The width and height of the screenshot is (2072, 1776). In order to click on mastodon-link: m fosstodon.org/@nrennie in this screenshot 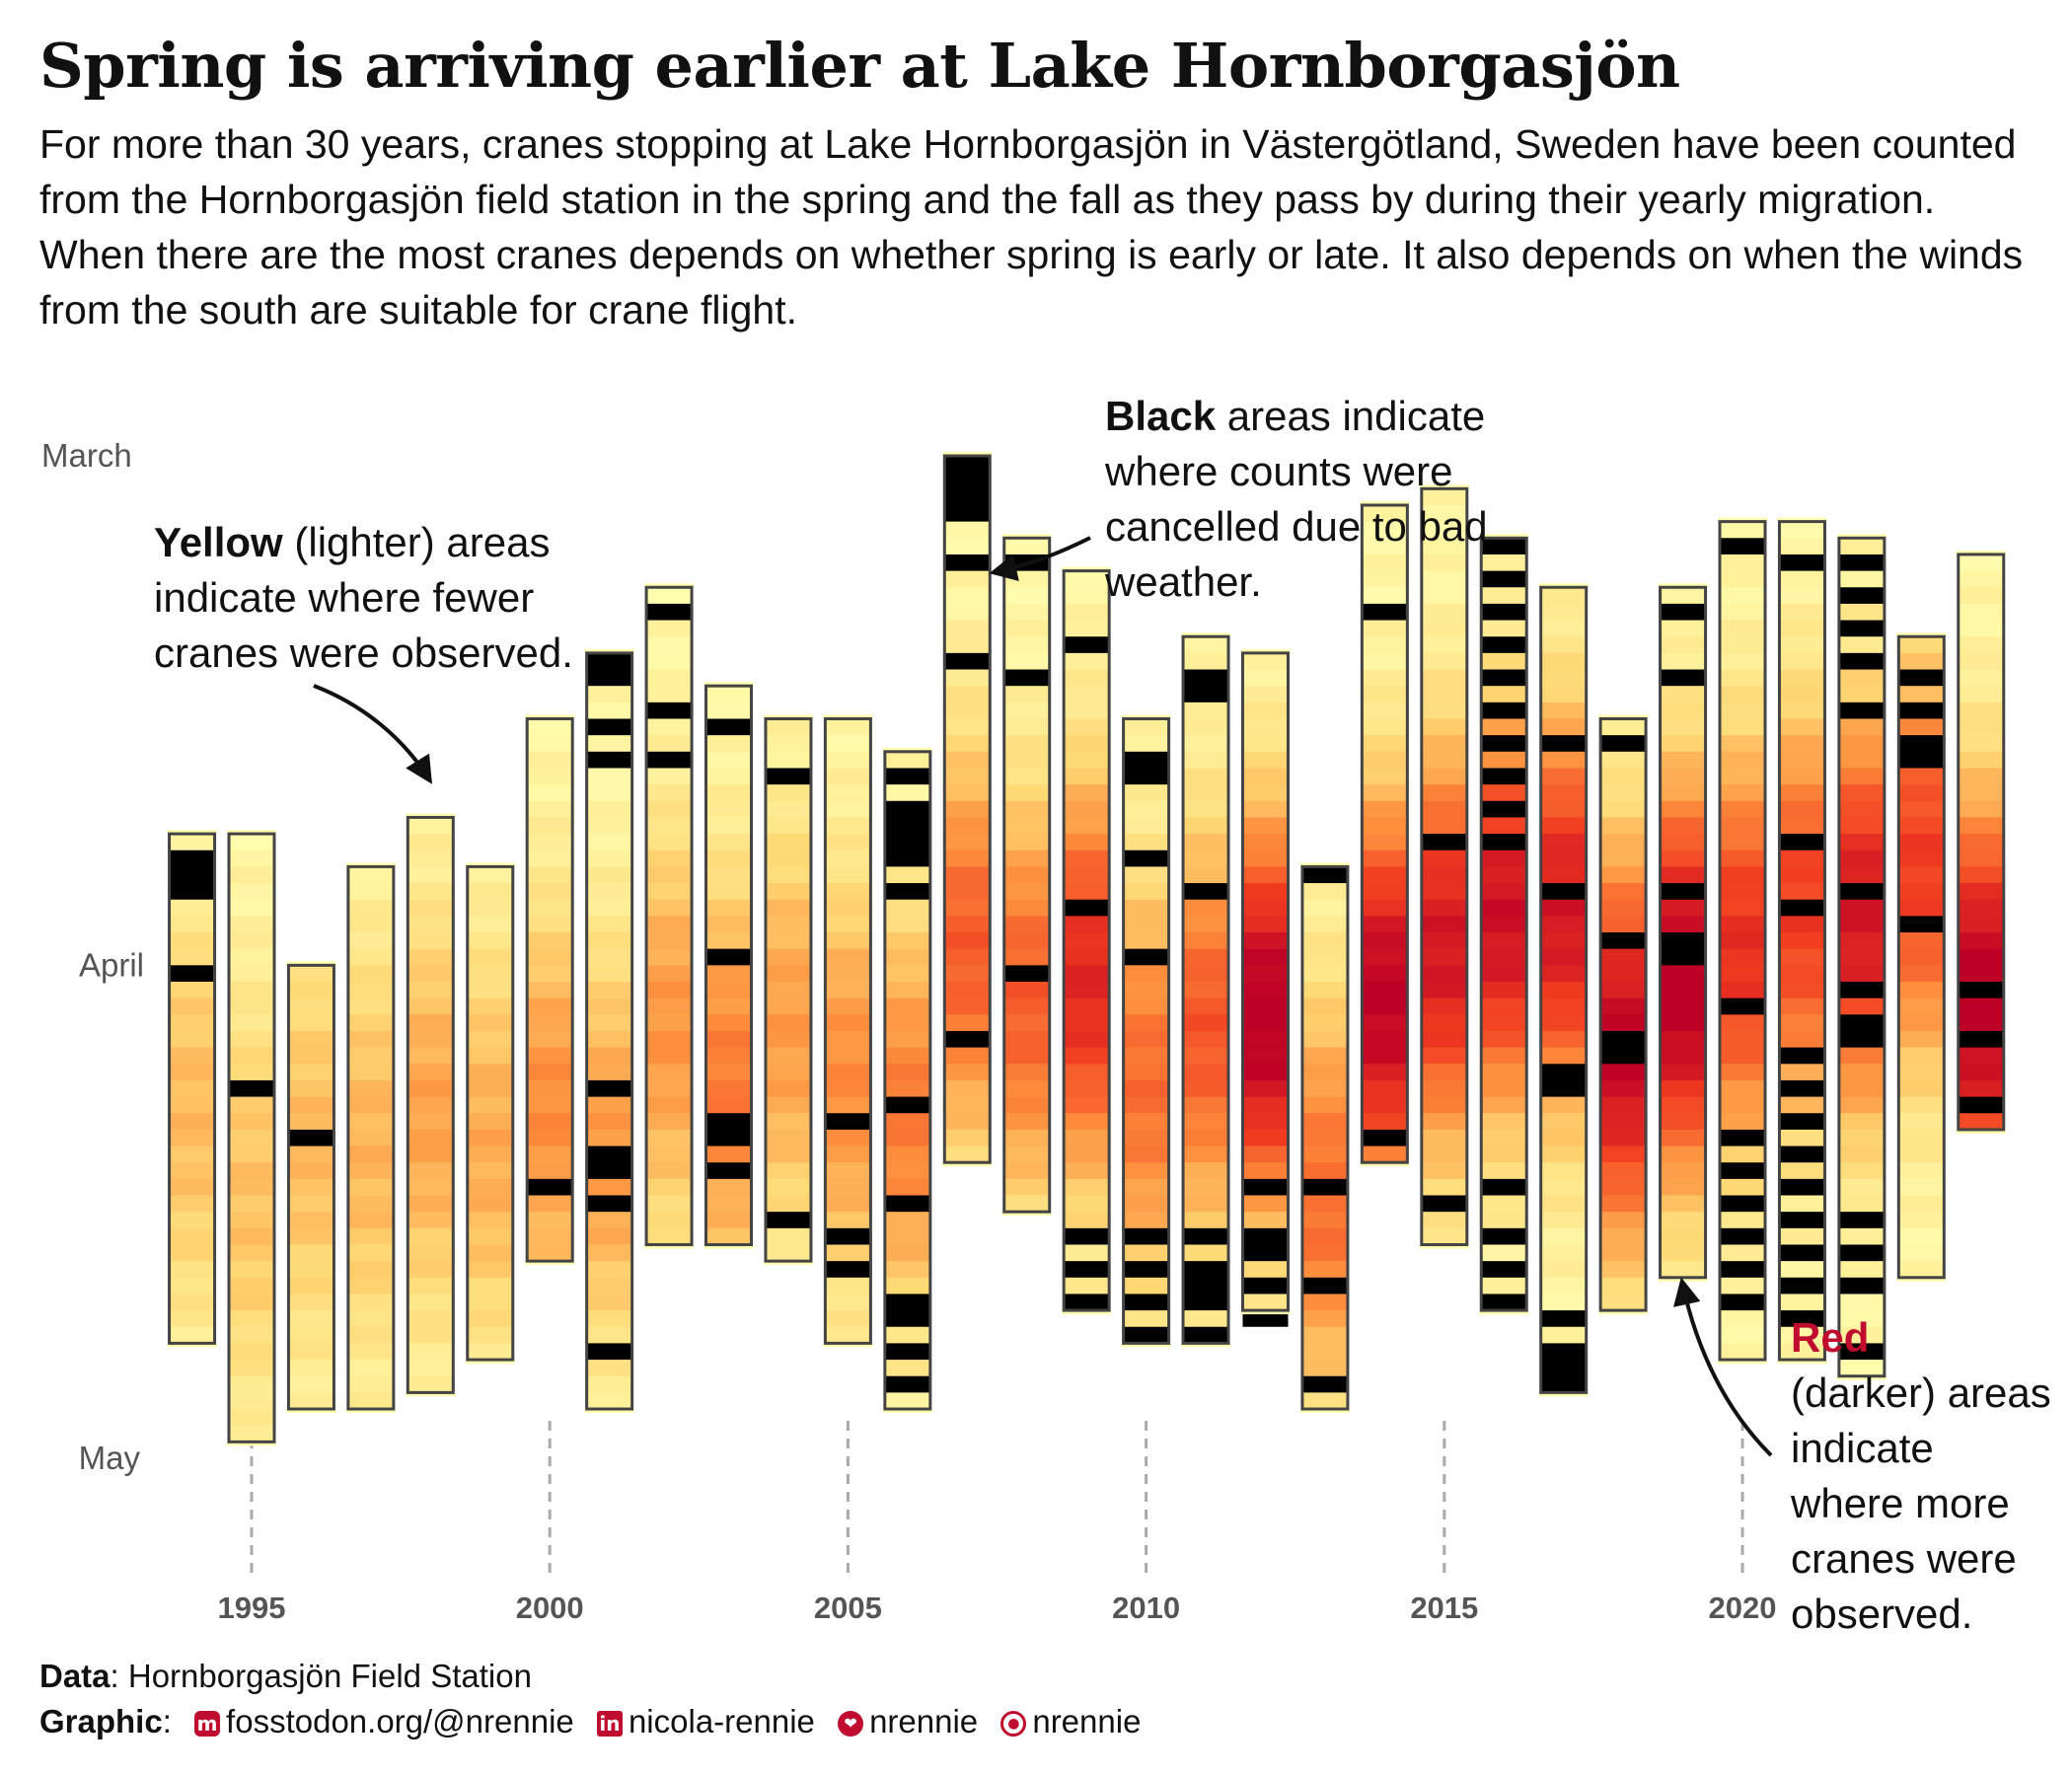, I will do `click(384, 1722)`.